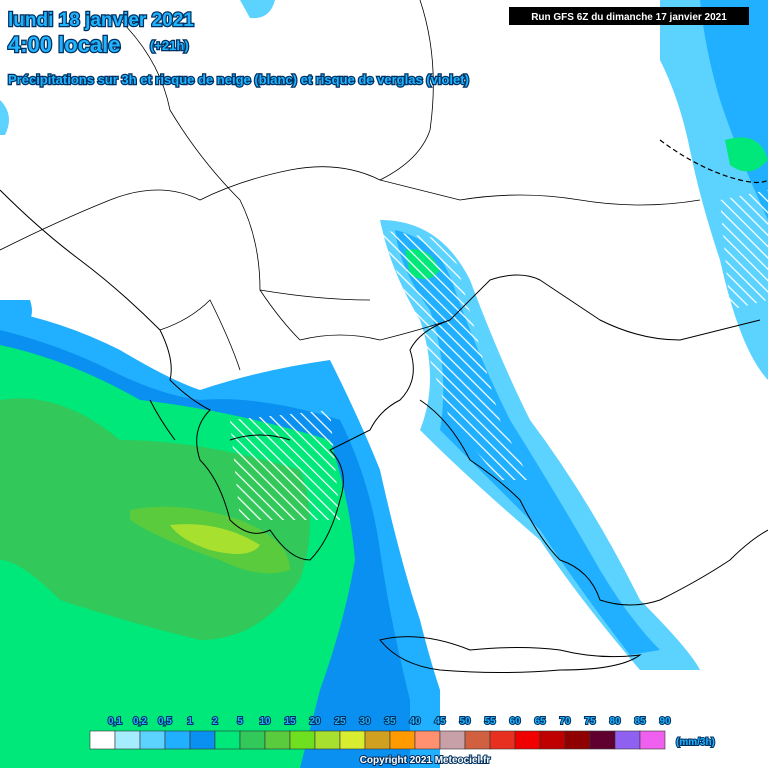 This screenshot has width=768, height=768. What do you see at coordinates (101, 20) in the screenshot?
I see `date: lundi 18 janvier 2021` at bounding box center [101, 20].